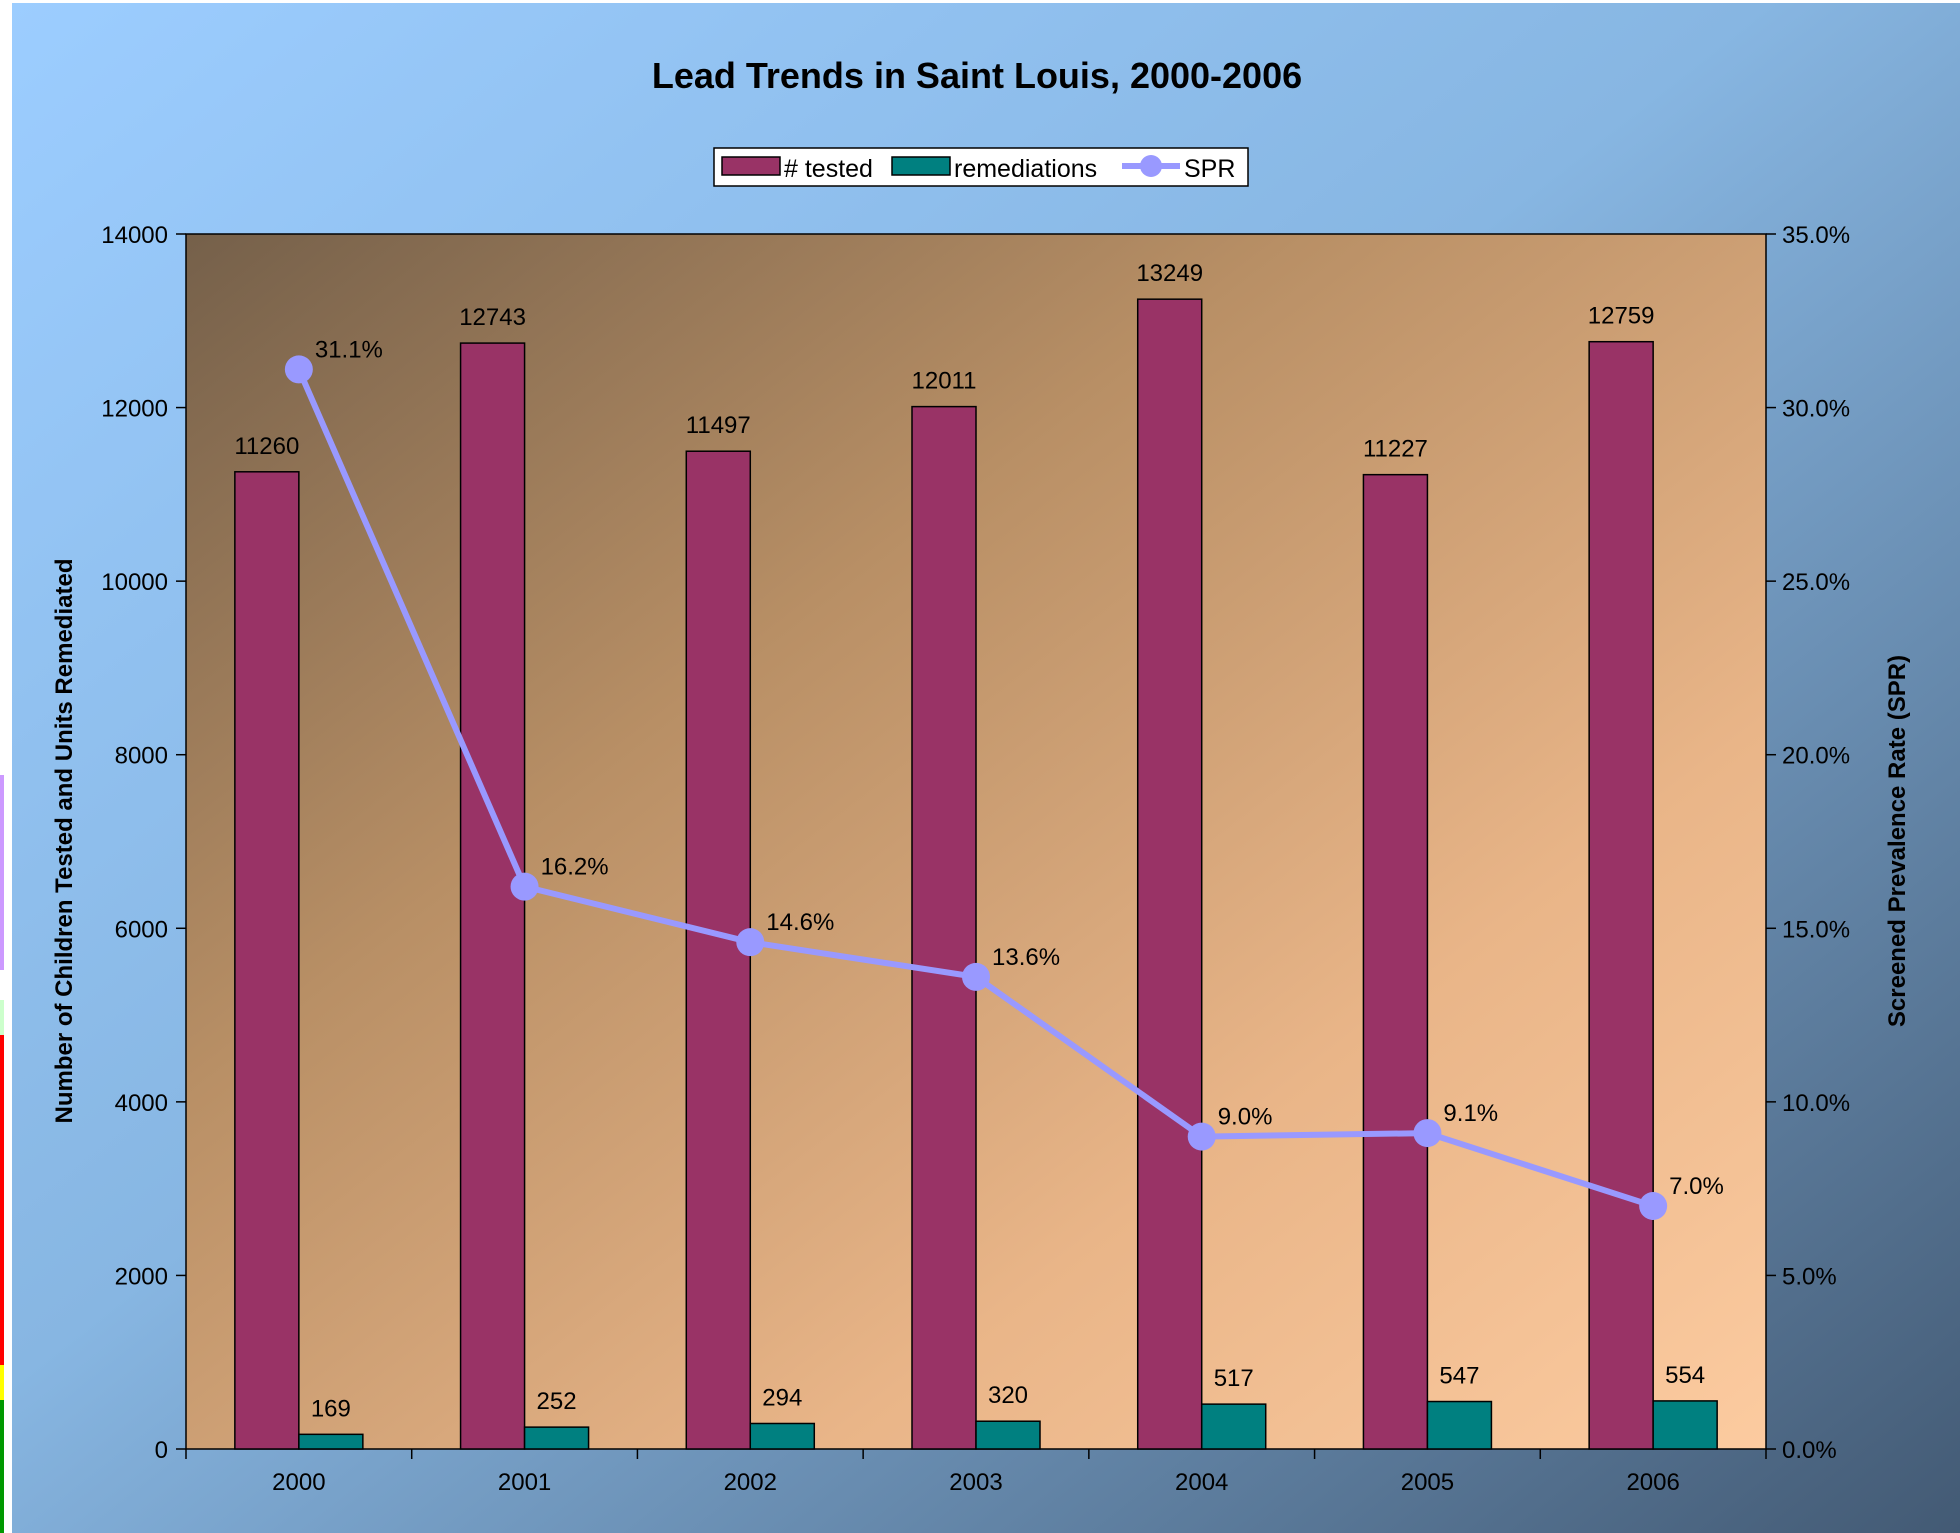 The width and height of the screenshot is (1960, 1533). Describe the element at coordinates (331, 1408) in the screenshot. I see `data-label-remediations: 169` at that location.